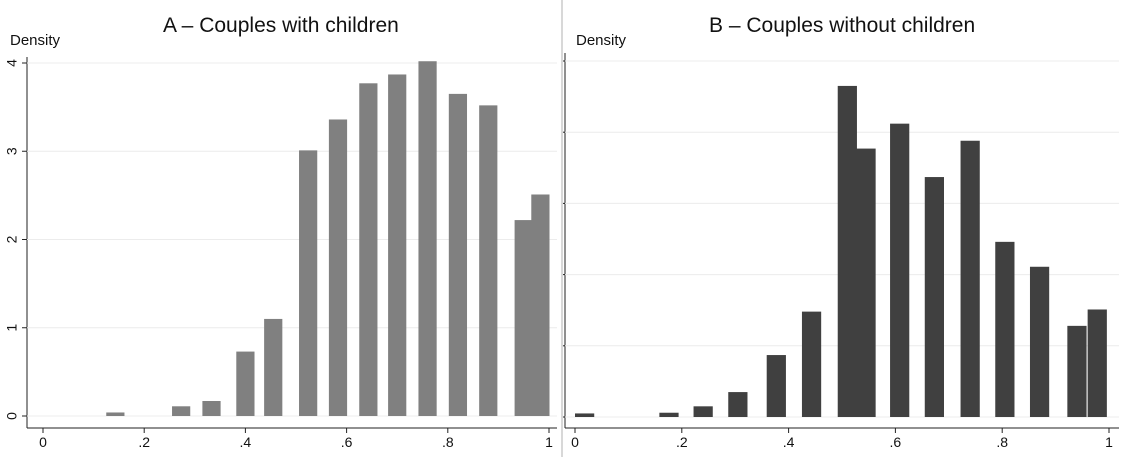  Describe the element at coordinates (12, 63) in the screenshot. I see `y-tick-label: 4` at that location.